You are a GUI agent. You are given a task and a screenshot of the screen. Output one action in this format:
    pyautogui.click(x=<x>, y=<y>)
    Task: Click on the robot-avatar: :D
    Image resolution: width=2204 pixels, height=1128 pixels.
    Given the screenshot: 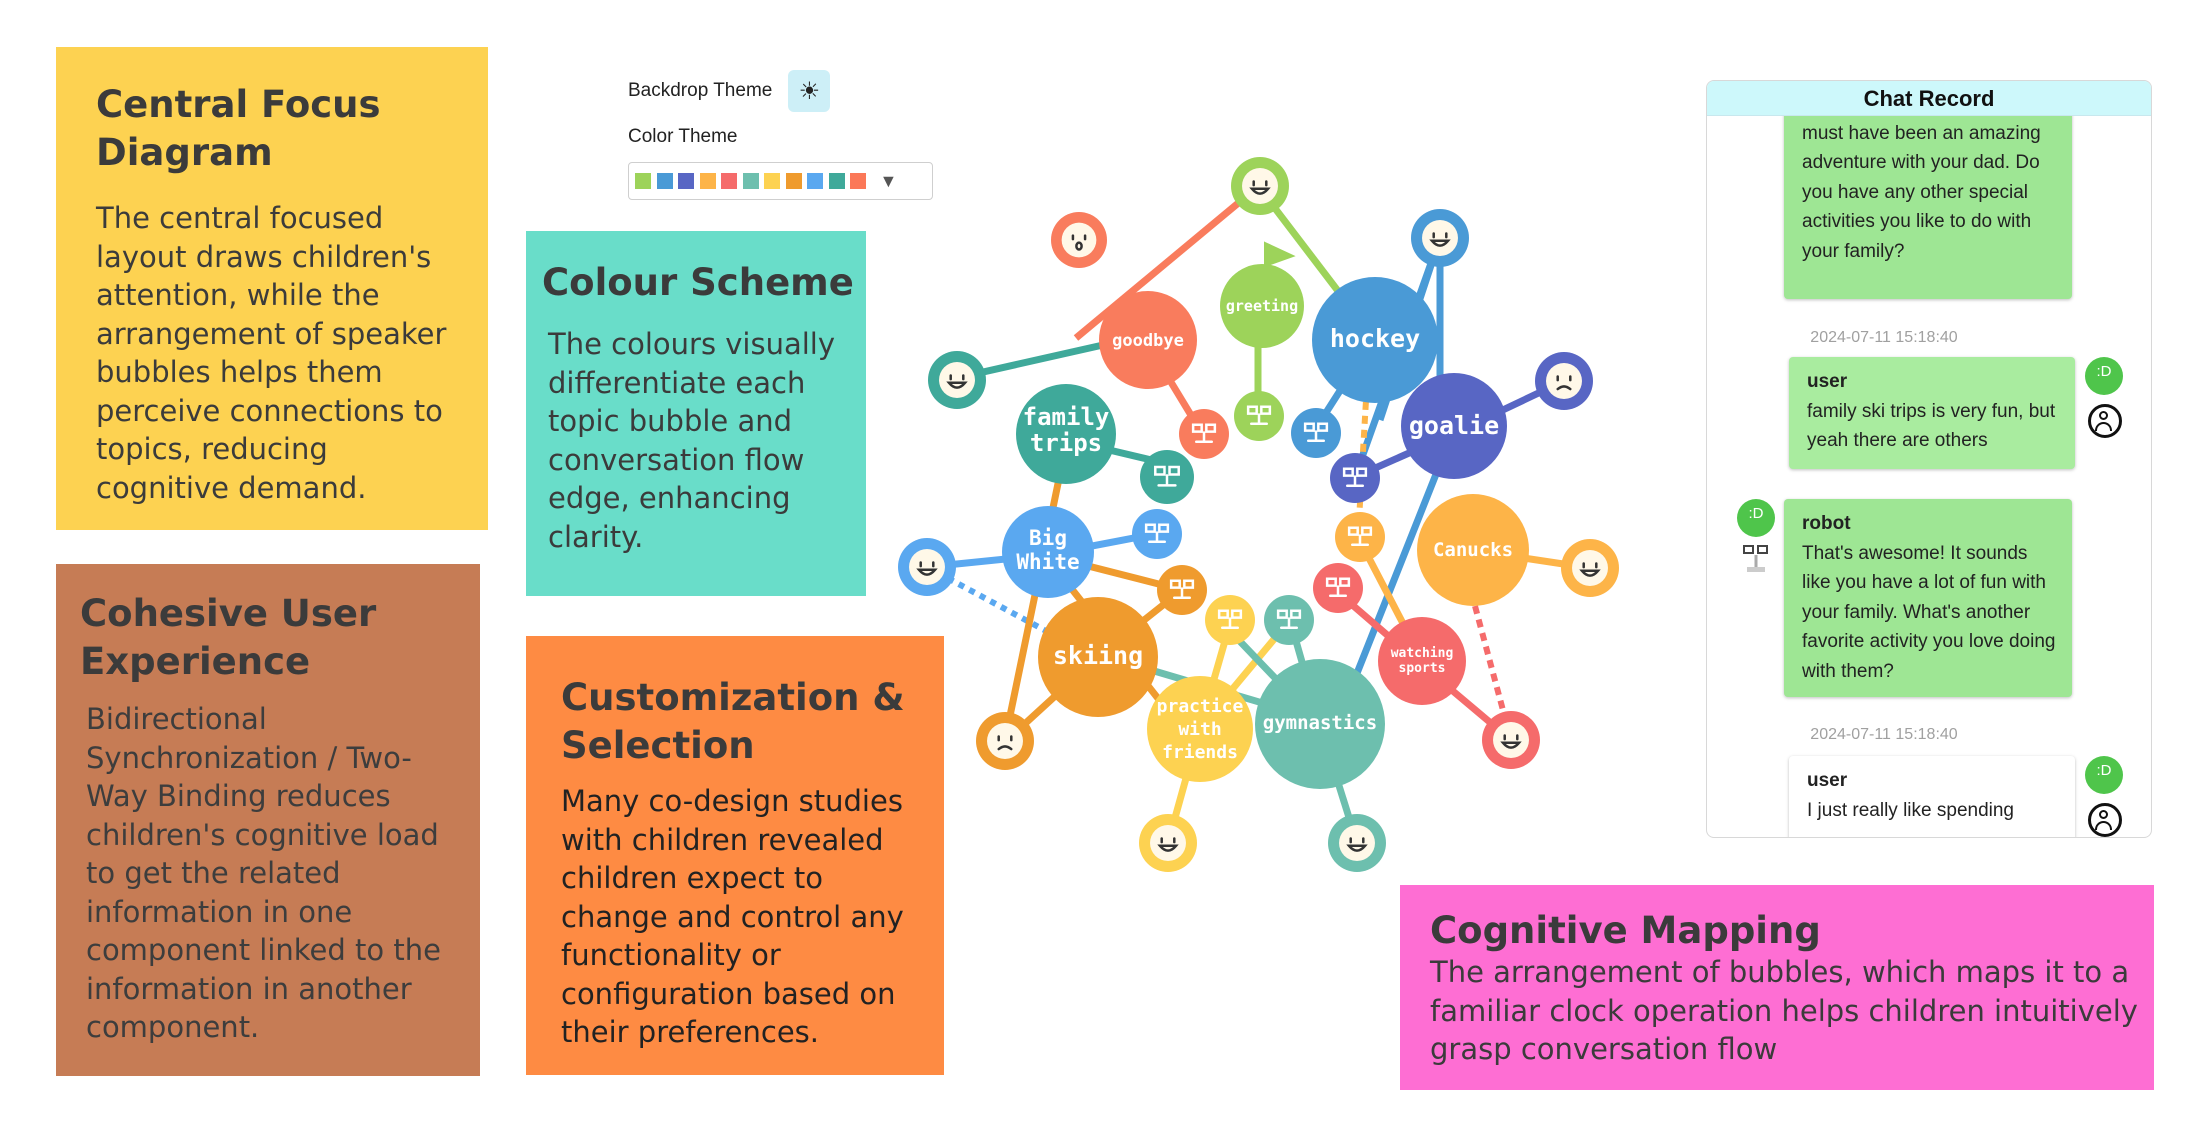 What is the action you would take?
    pyautogui.click(x=1756, y=518)
    